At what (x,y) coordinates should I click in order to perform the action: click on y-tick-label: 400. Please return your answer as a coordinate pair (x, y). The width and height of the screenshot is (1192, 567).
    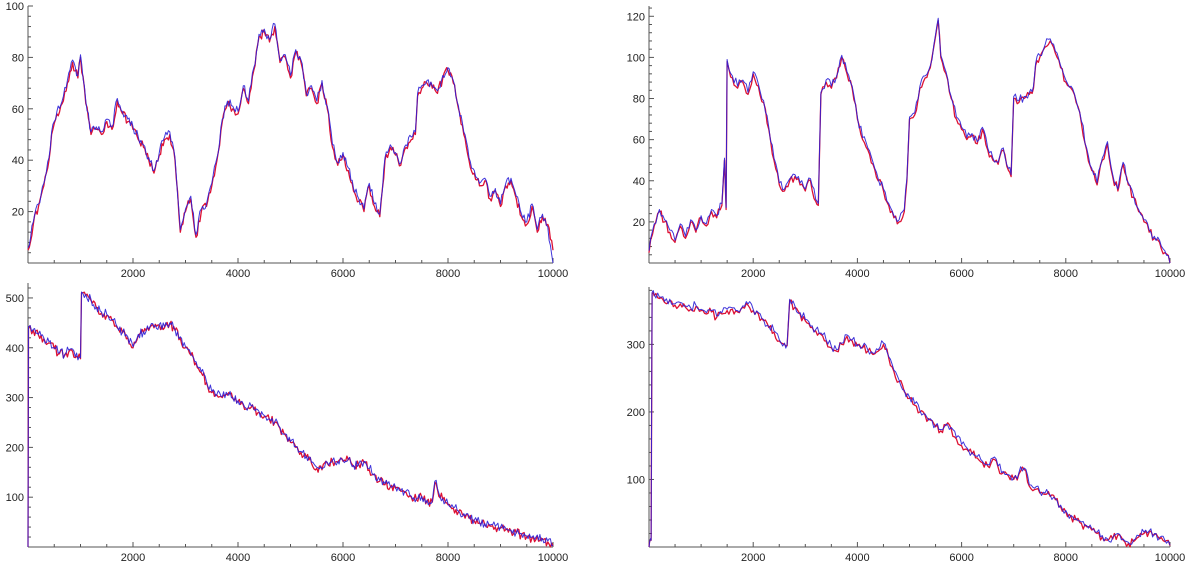
    Looking at the image, I should click on (15, 349).